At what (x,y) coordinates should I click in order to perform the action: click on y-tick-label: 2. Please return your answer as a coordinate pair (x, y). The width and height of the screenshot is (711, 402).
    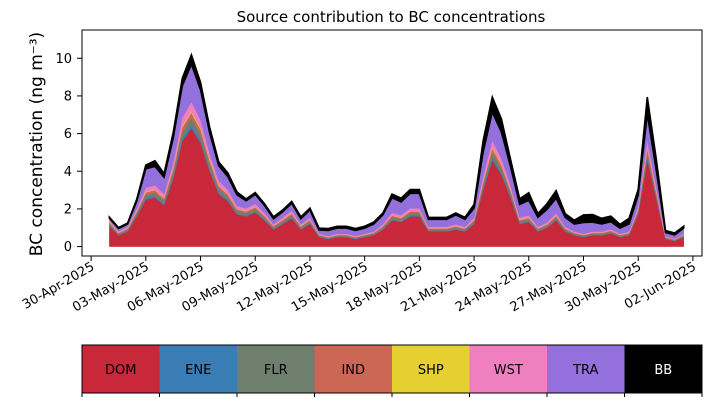
    Looking at the image, I should click on (68, 209).